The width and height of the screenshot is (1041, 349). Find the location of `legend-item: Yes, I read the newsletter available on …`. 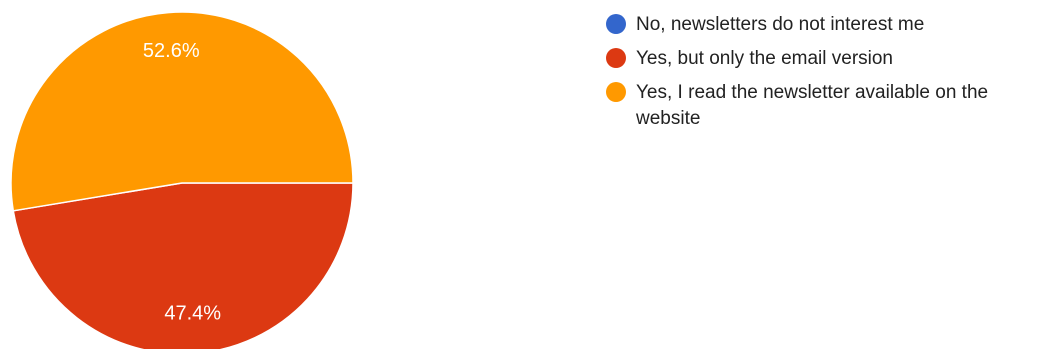

legend-item: Yes, I read the newsletter available on … is located at coordinates (816, 106).